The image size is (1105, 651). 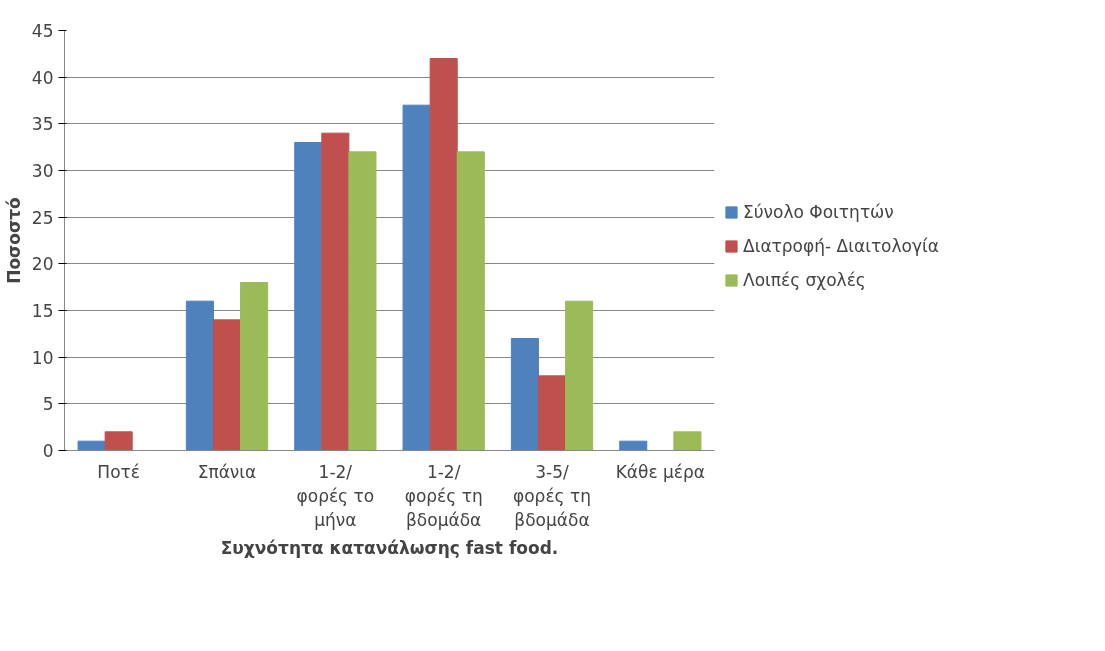 I want to click on x-axis-title: Συχνότητα κατανάλωσης fast food., so click(x=389, y=547).